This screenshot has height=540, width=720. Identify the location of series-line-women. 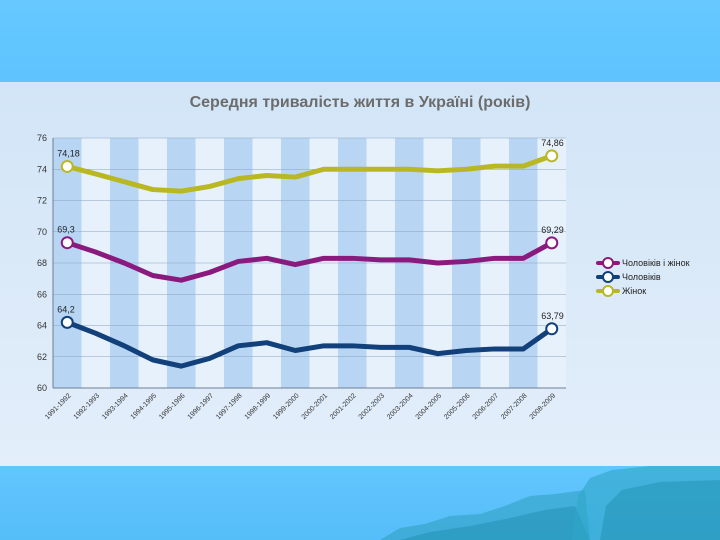
(309, 173).